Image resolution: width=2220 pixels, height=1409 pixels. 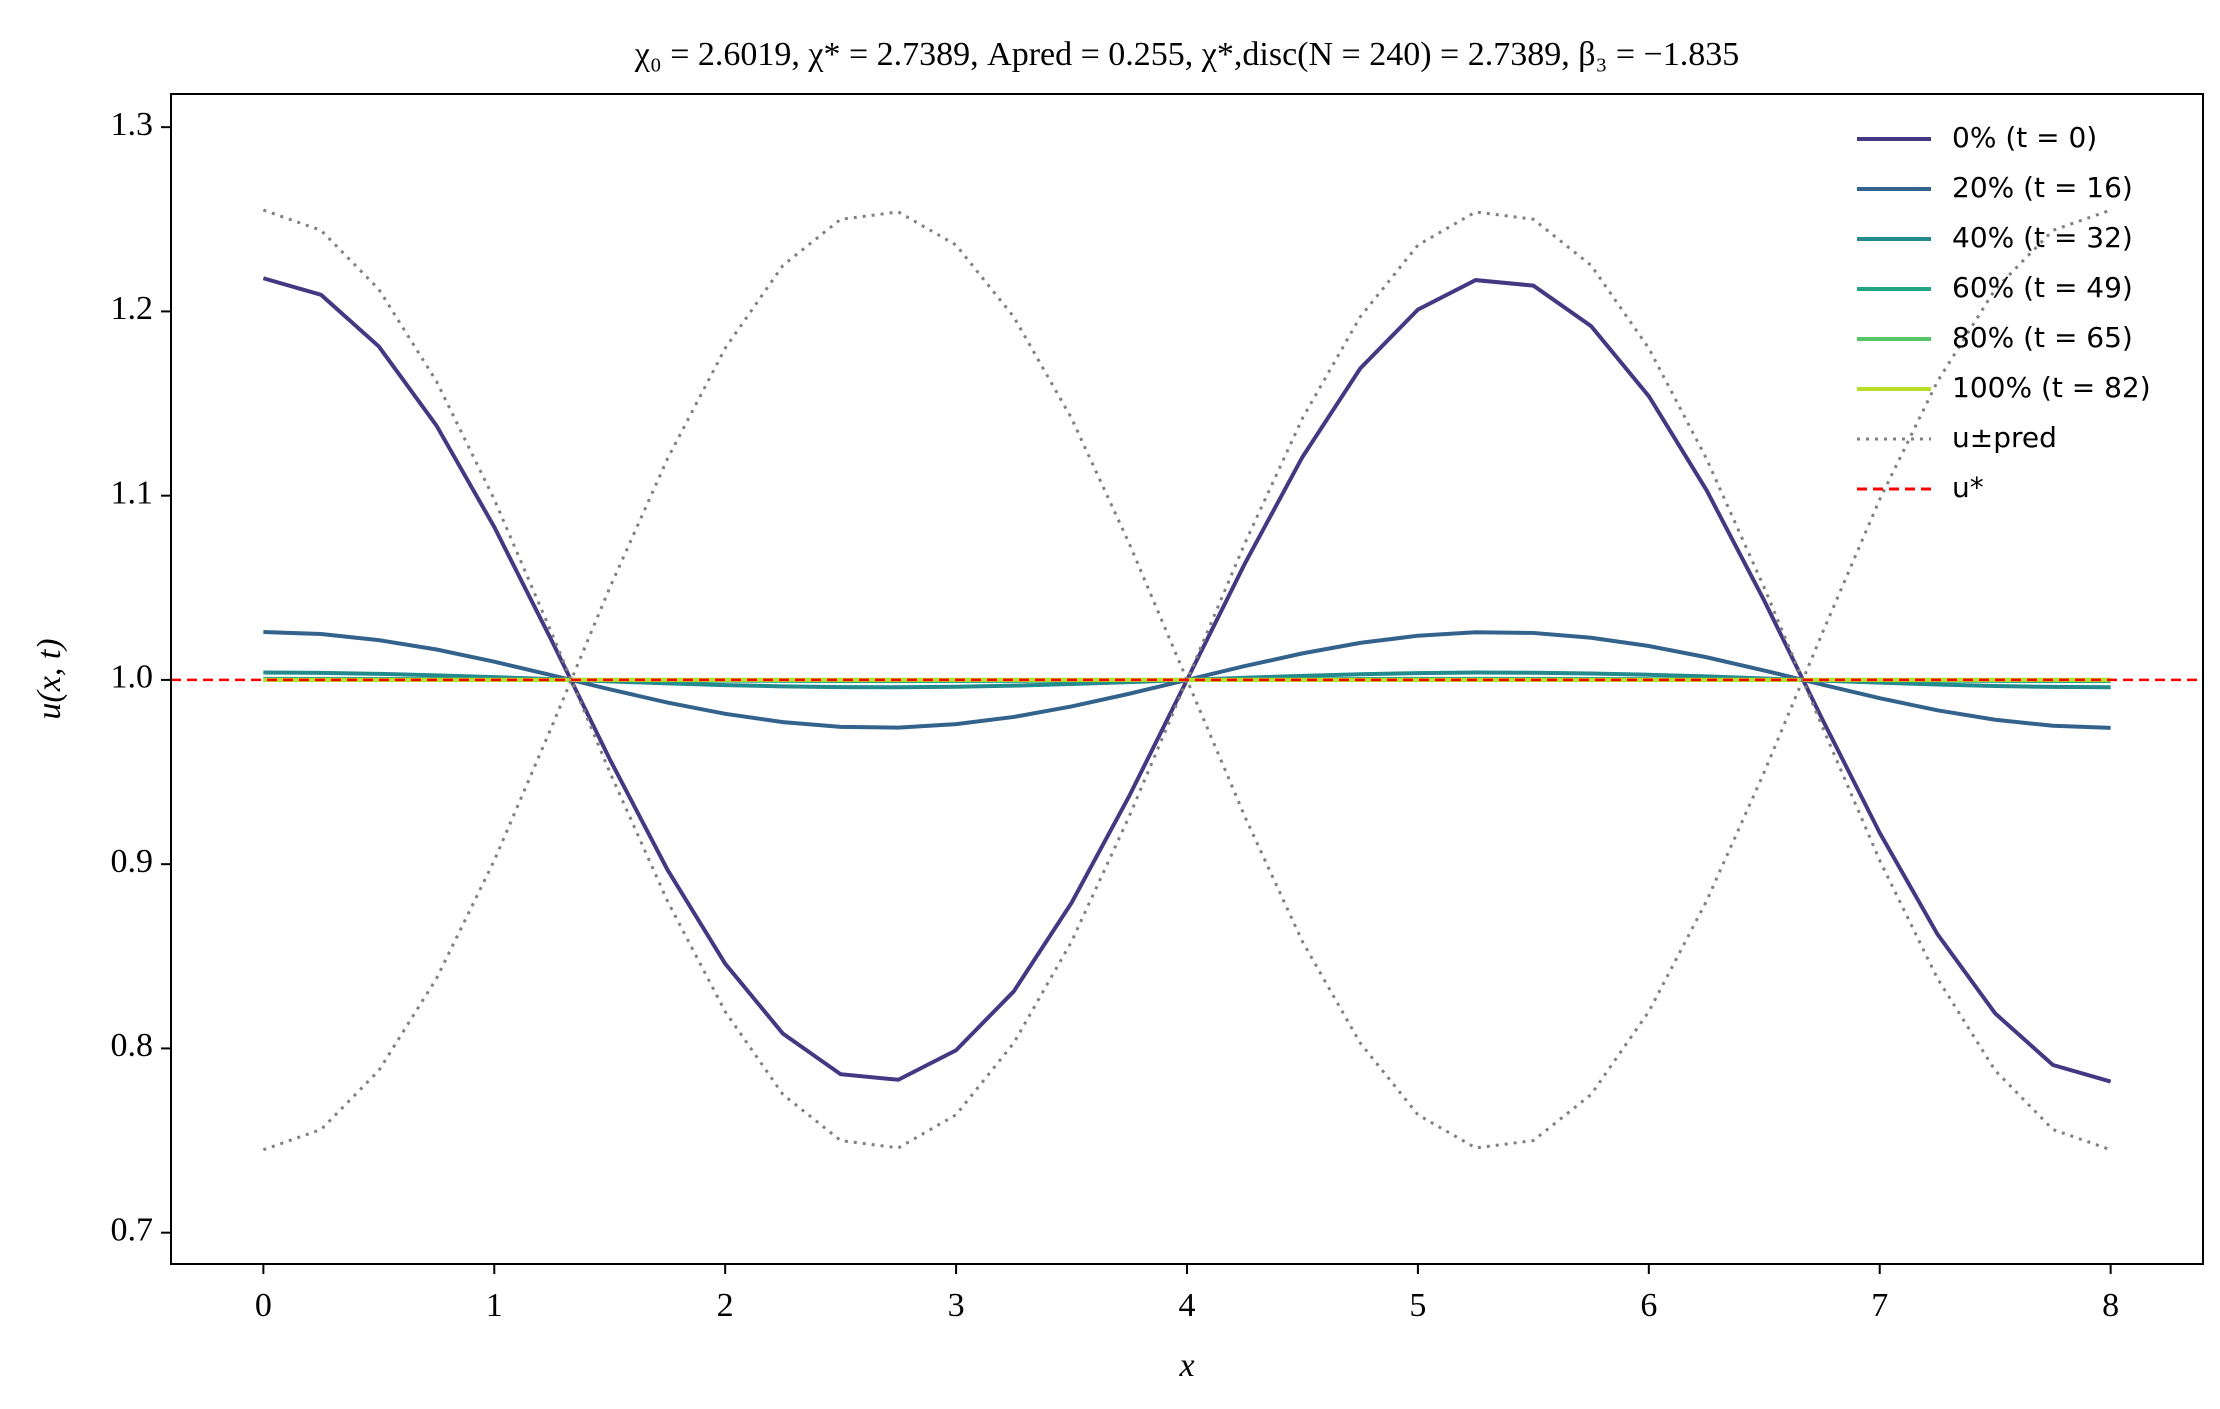 I want to click on legend-label: u*, so click(x=1968, y=487).